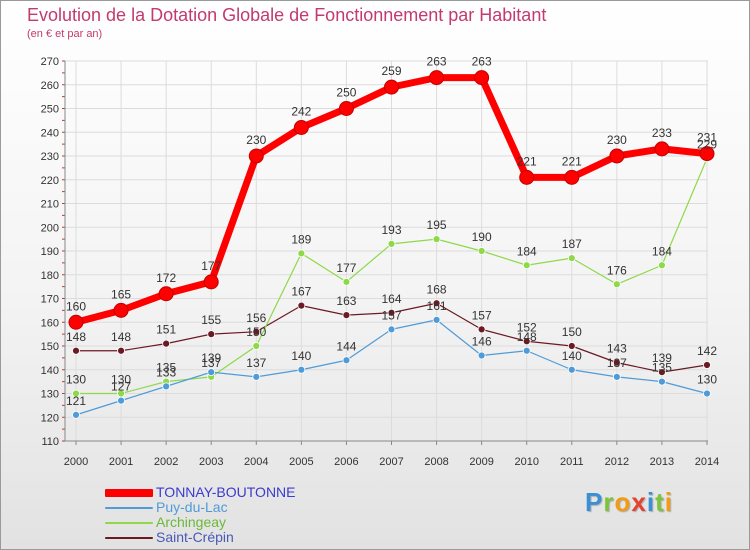 This screenshot has width=750, height=550. Describe the element at coordinates (617, 349) in the screenshot. I see `data-label: 143` at that location.